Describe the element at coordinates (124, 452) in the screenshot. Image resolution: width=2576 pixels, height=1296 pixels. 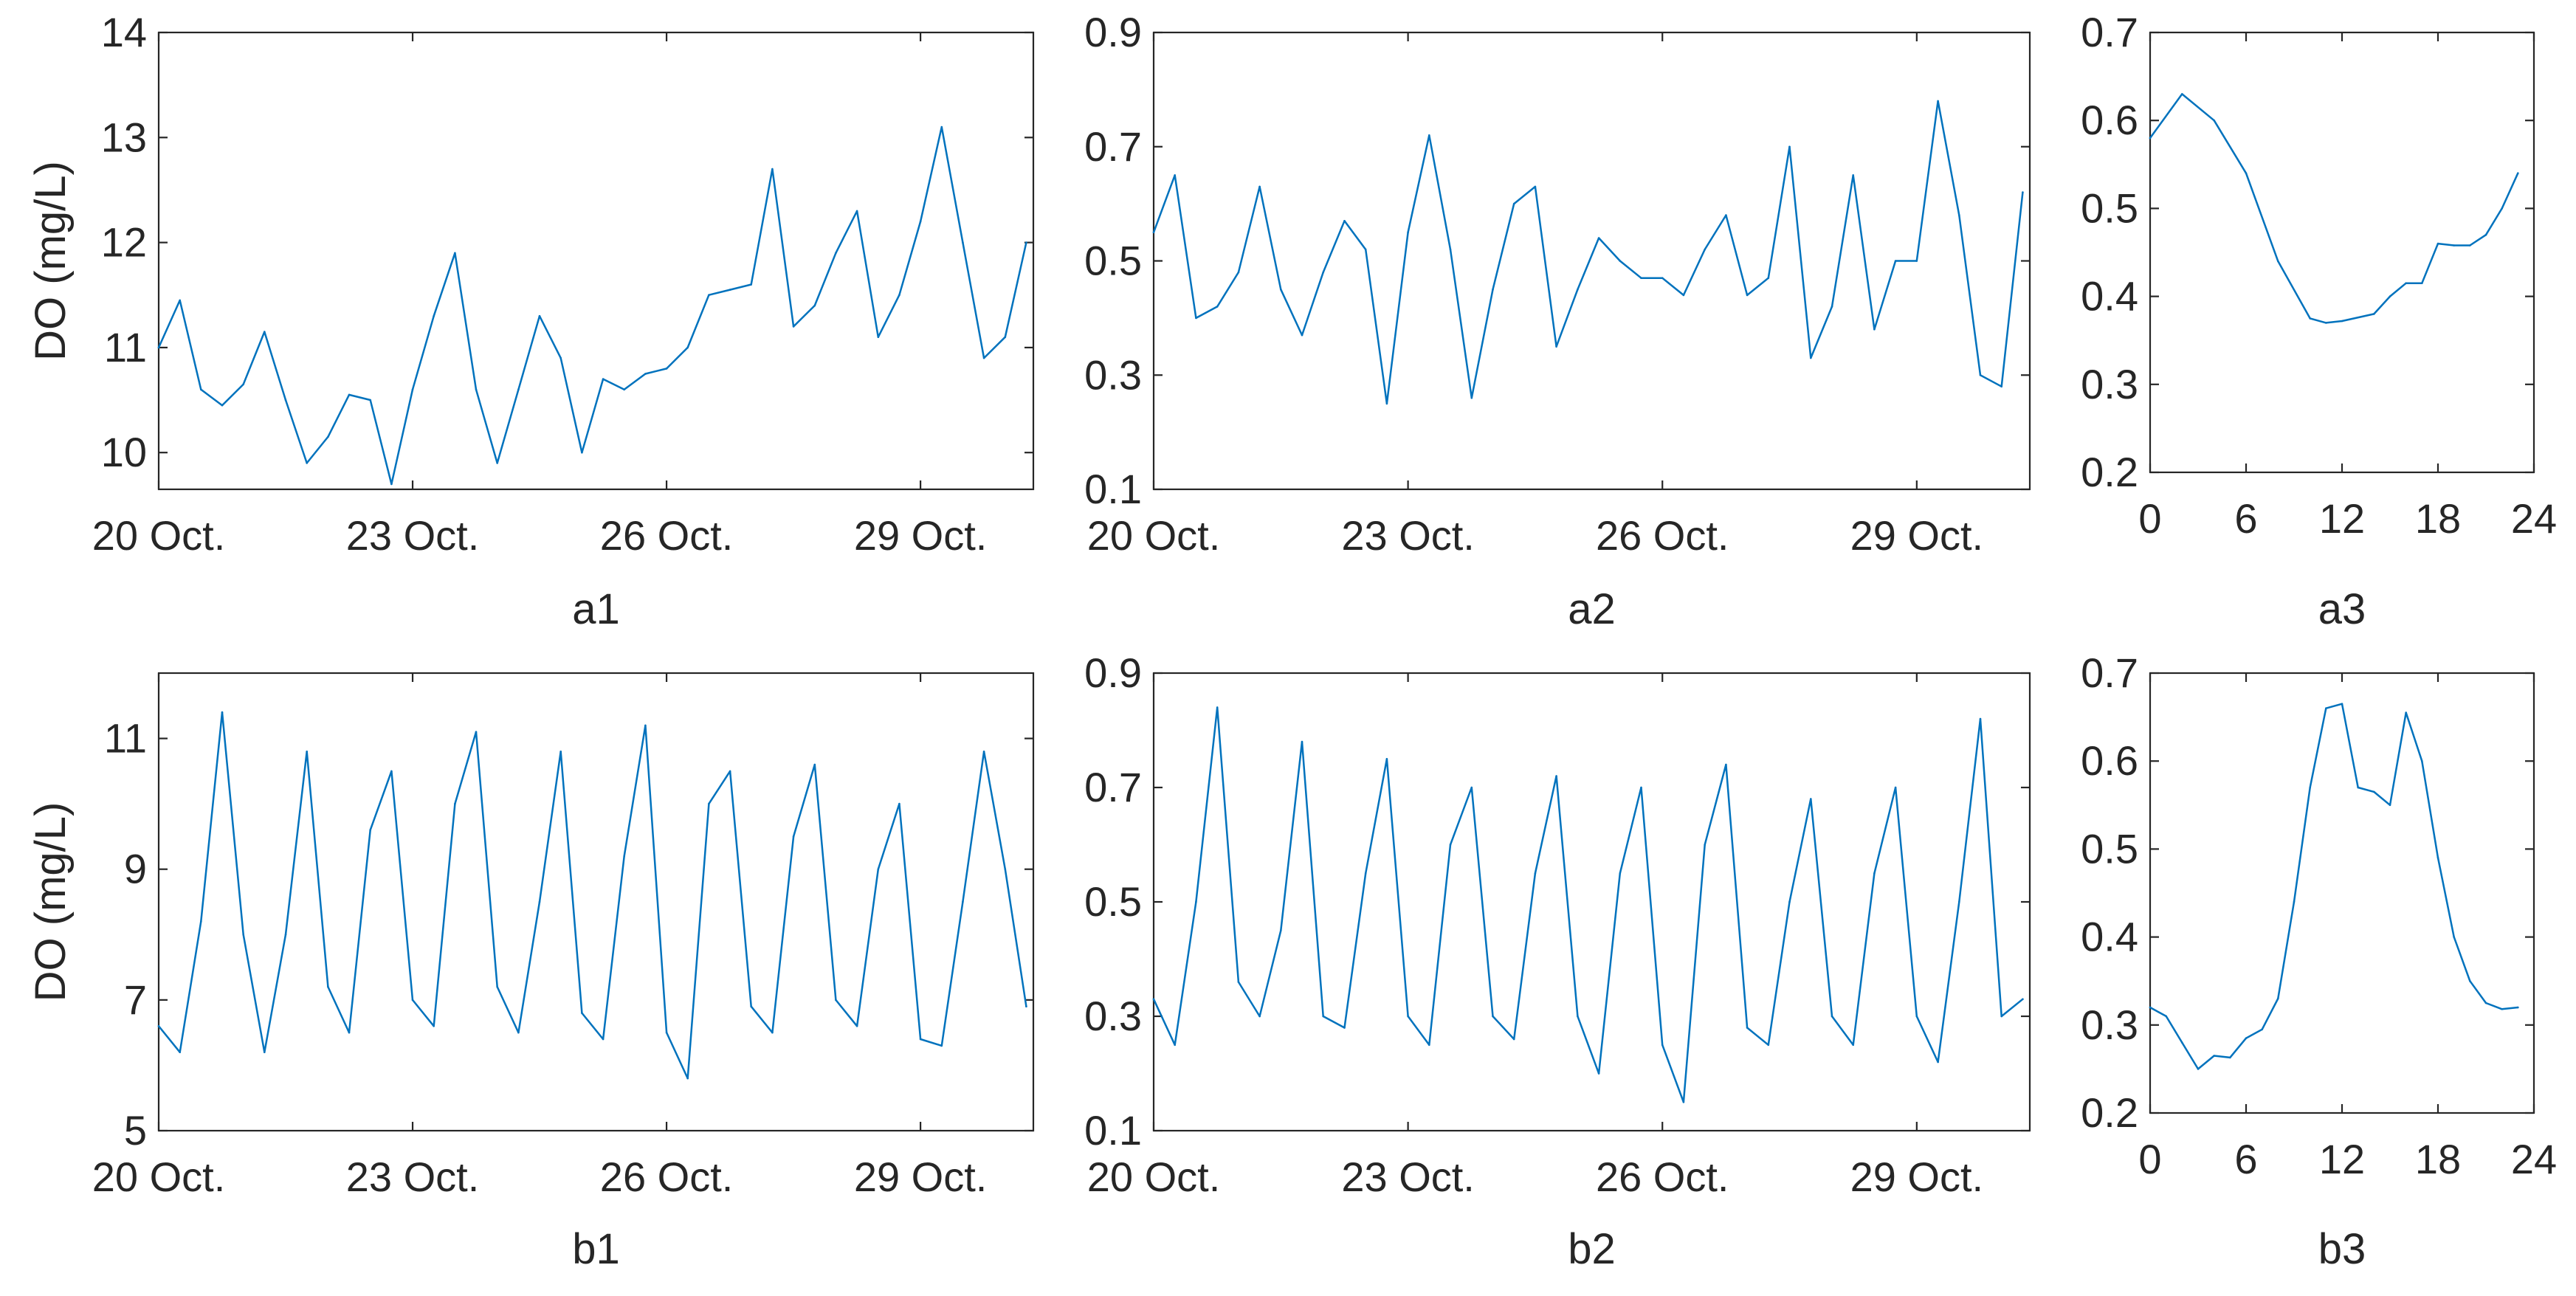
I see `y-tick-label: 10` at that location.